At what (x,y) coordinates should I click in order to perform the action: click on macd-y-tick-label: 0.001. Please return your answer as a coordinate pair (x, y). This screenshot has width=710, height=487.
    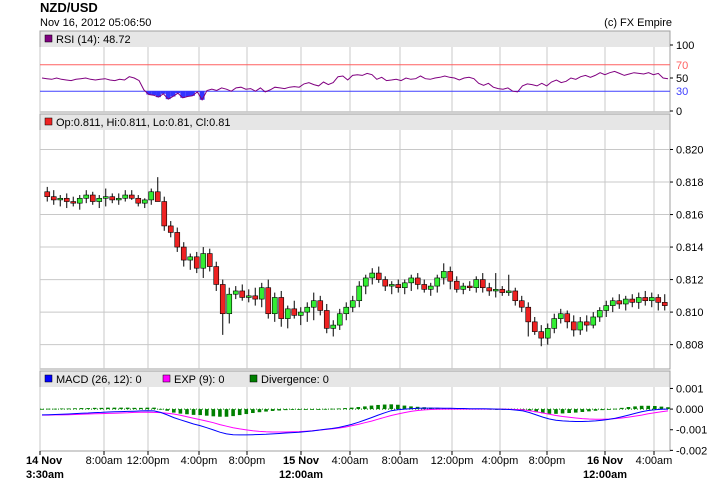
    Looking at the image, I should click on (690, 389).